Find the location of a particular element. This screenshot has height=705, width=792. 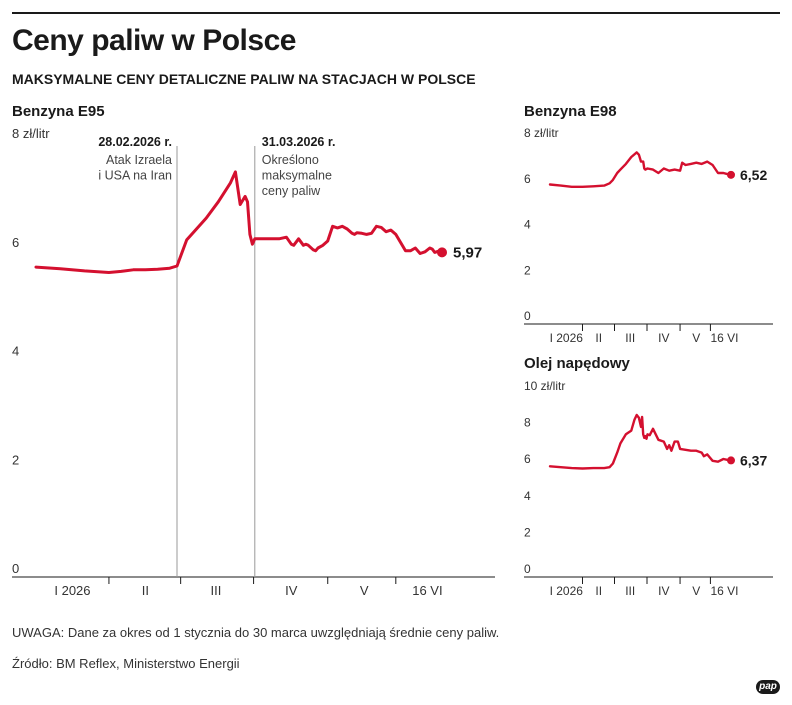

annotation-date: 31.03.2026 r. is located at coordinates (299, 142).